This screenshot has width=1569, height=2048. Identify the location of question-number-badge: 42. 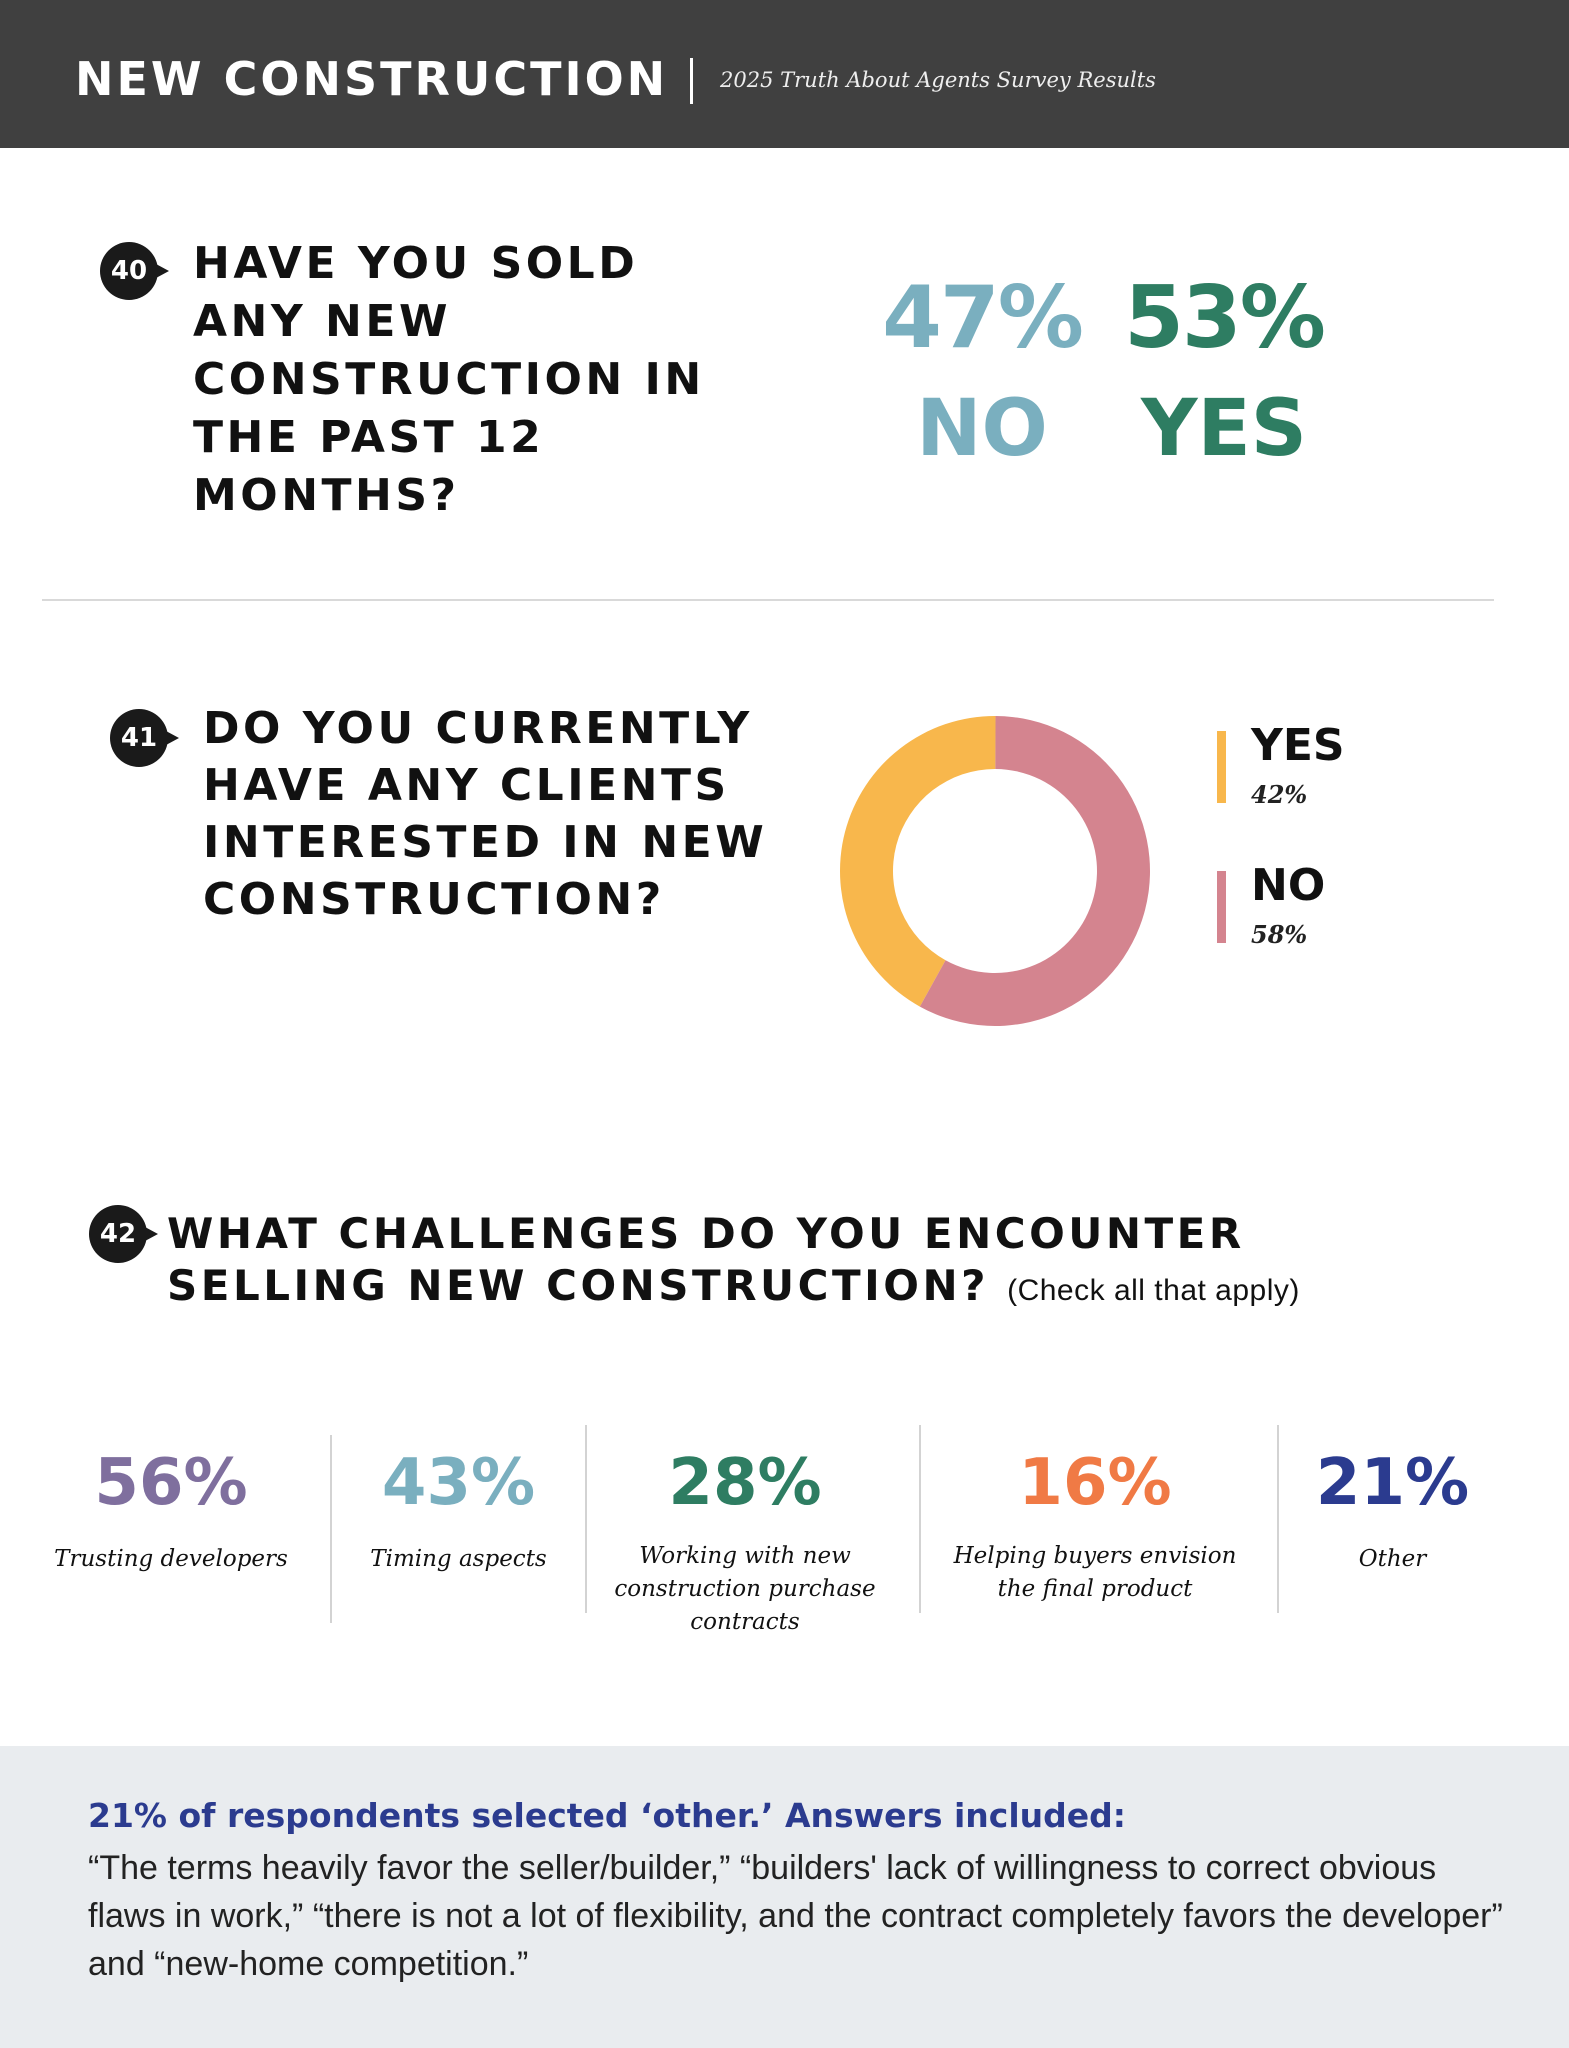
(123, 1234).